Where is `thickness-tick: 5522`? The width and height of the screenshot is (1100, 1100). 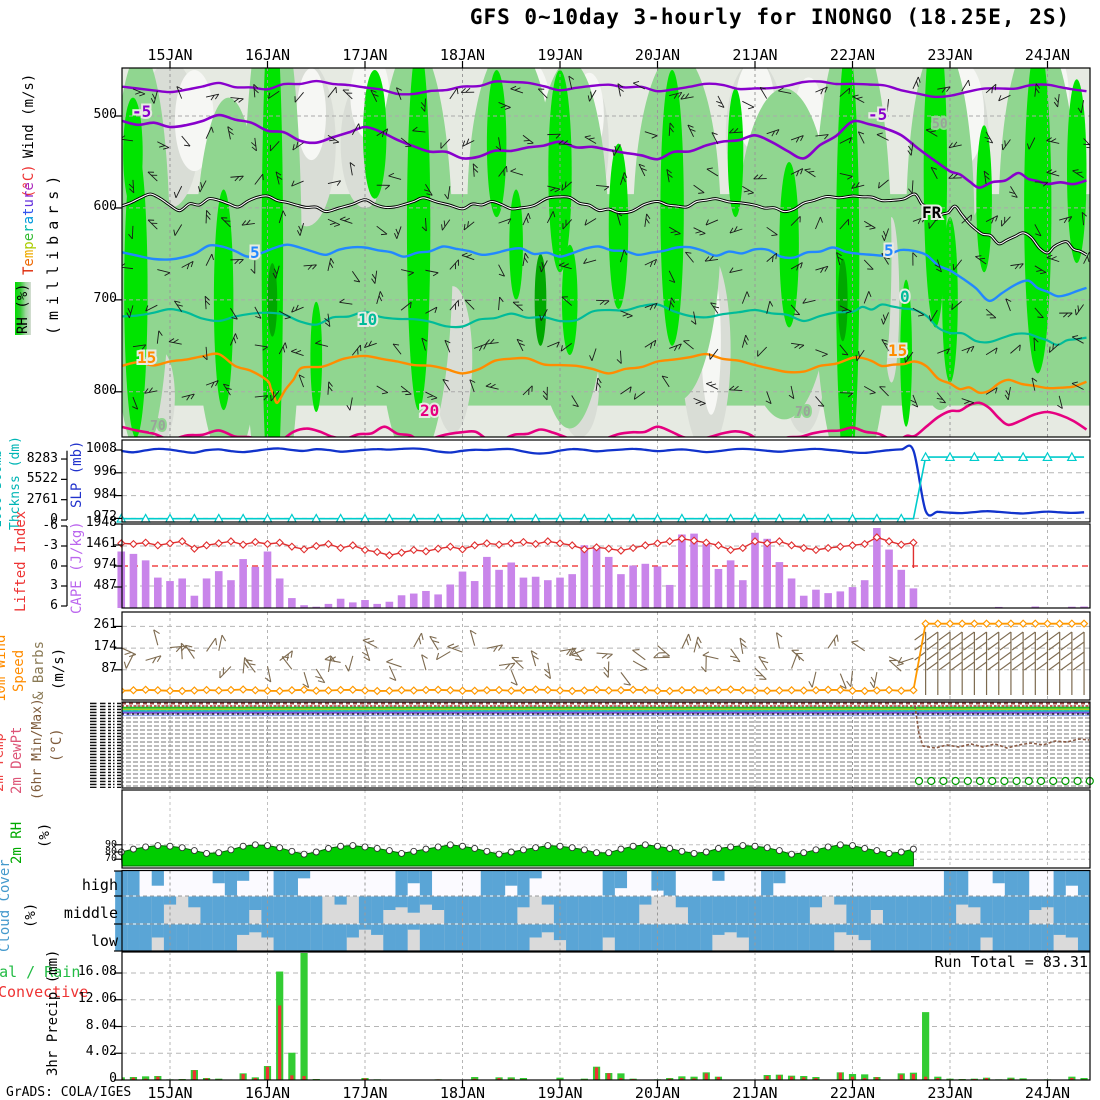
thickness-tick: 5522 is located at coordinates (42, 479).